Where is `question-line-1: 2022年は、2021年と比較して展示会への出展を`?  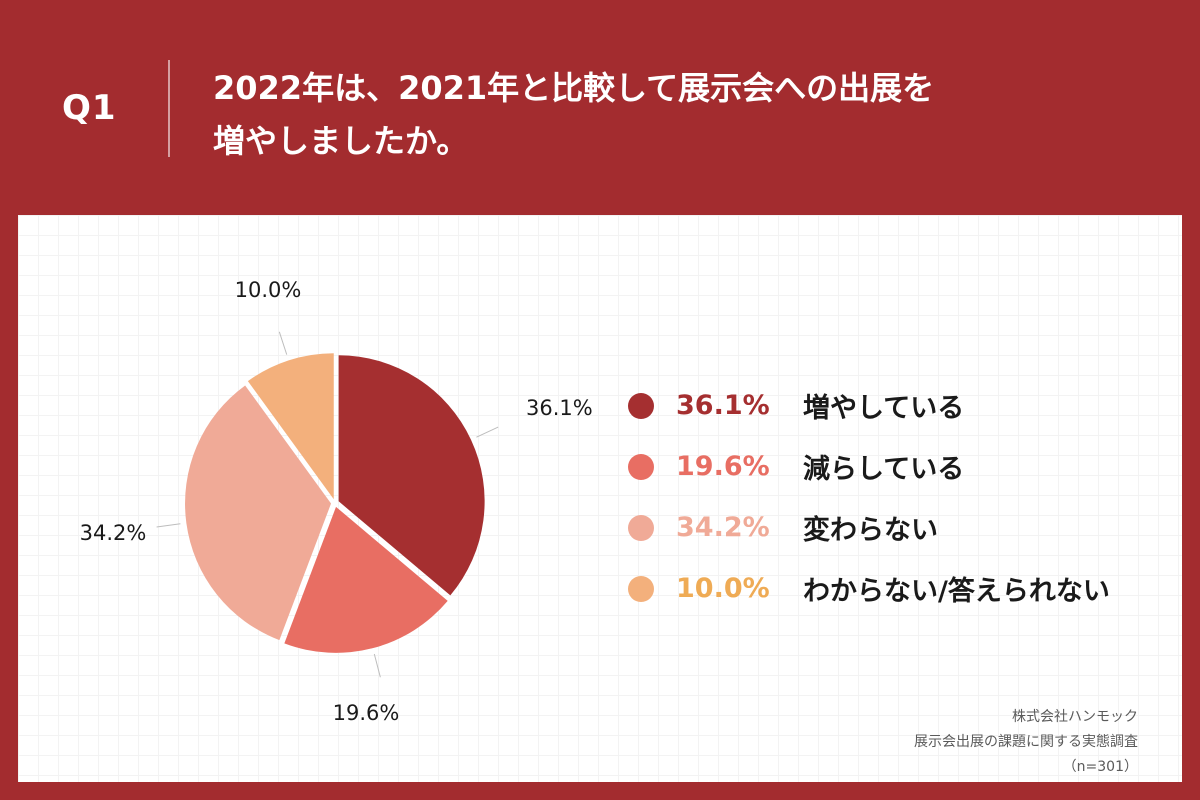 question-line-1: 2022年は、2021年と比較して展示会への出展を is located at coordinates (574, 88).